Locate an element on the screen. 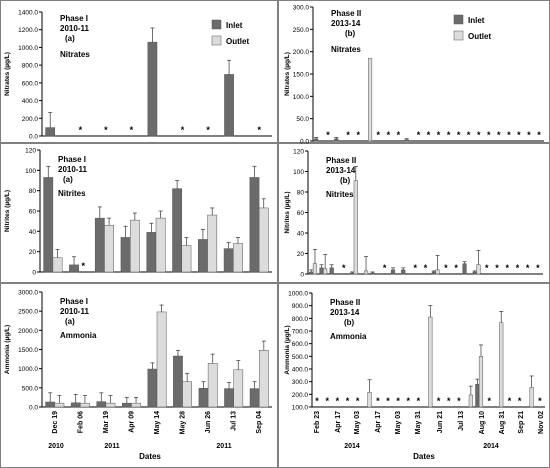 The width and height of the screenshot is (550, 468). y-tick-label: 2500.0 is located at coordinates (28, 312).